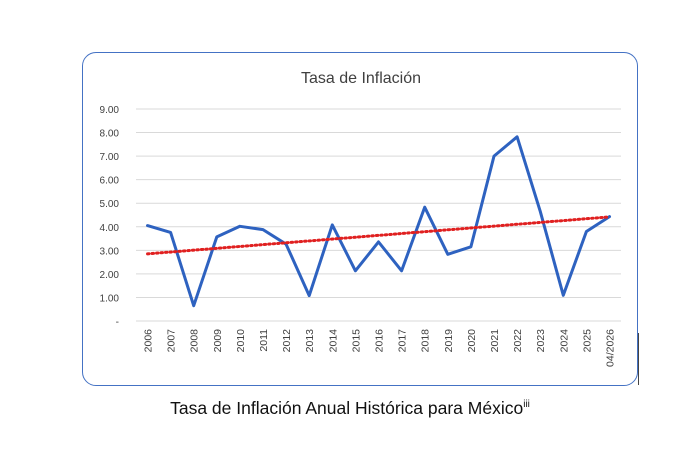 Image resolution: width=700 pixels, height=464 pixels. I want to click on y-tick-label: 8.00, so click(110, 134).